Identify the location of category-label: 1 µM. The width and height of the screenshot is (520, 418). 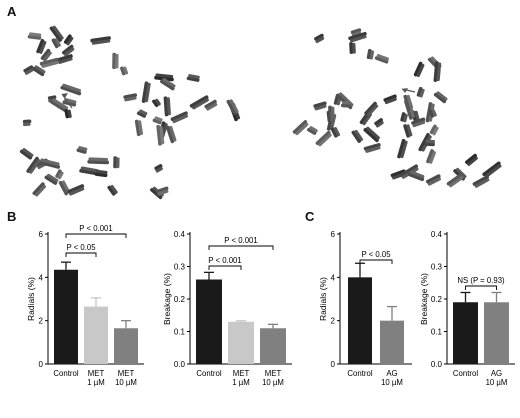
(96, 382).